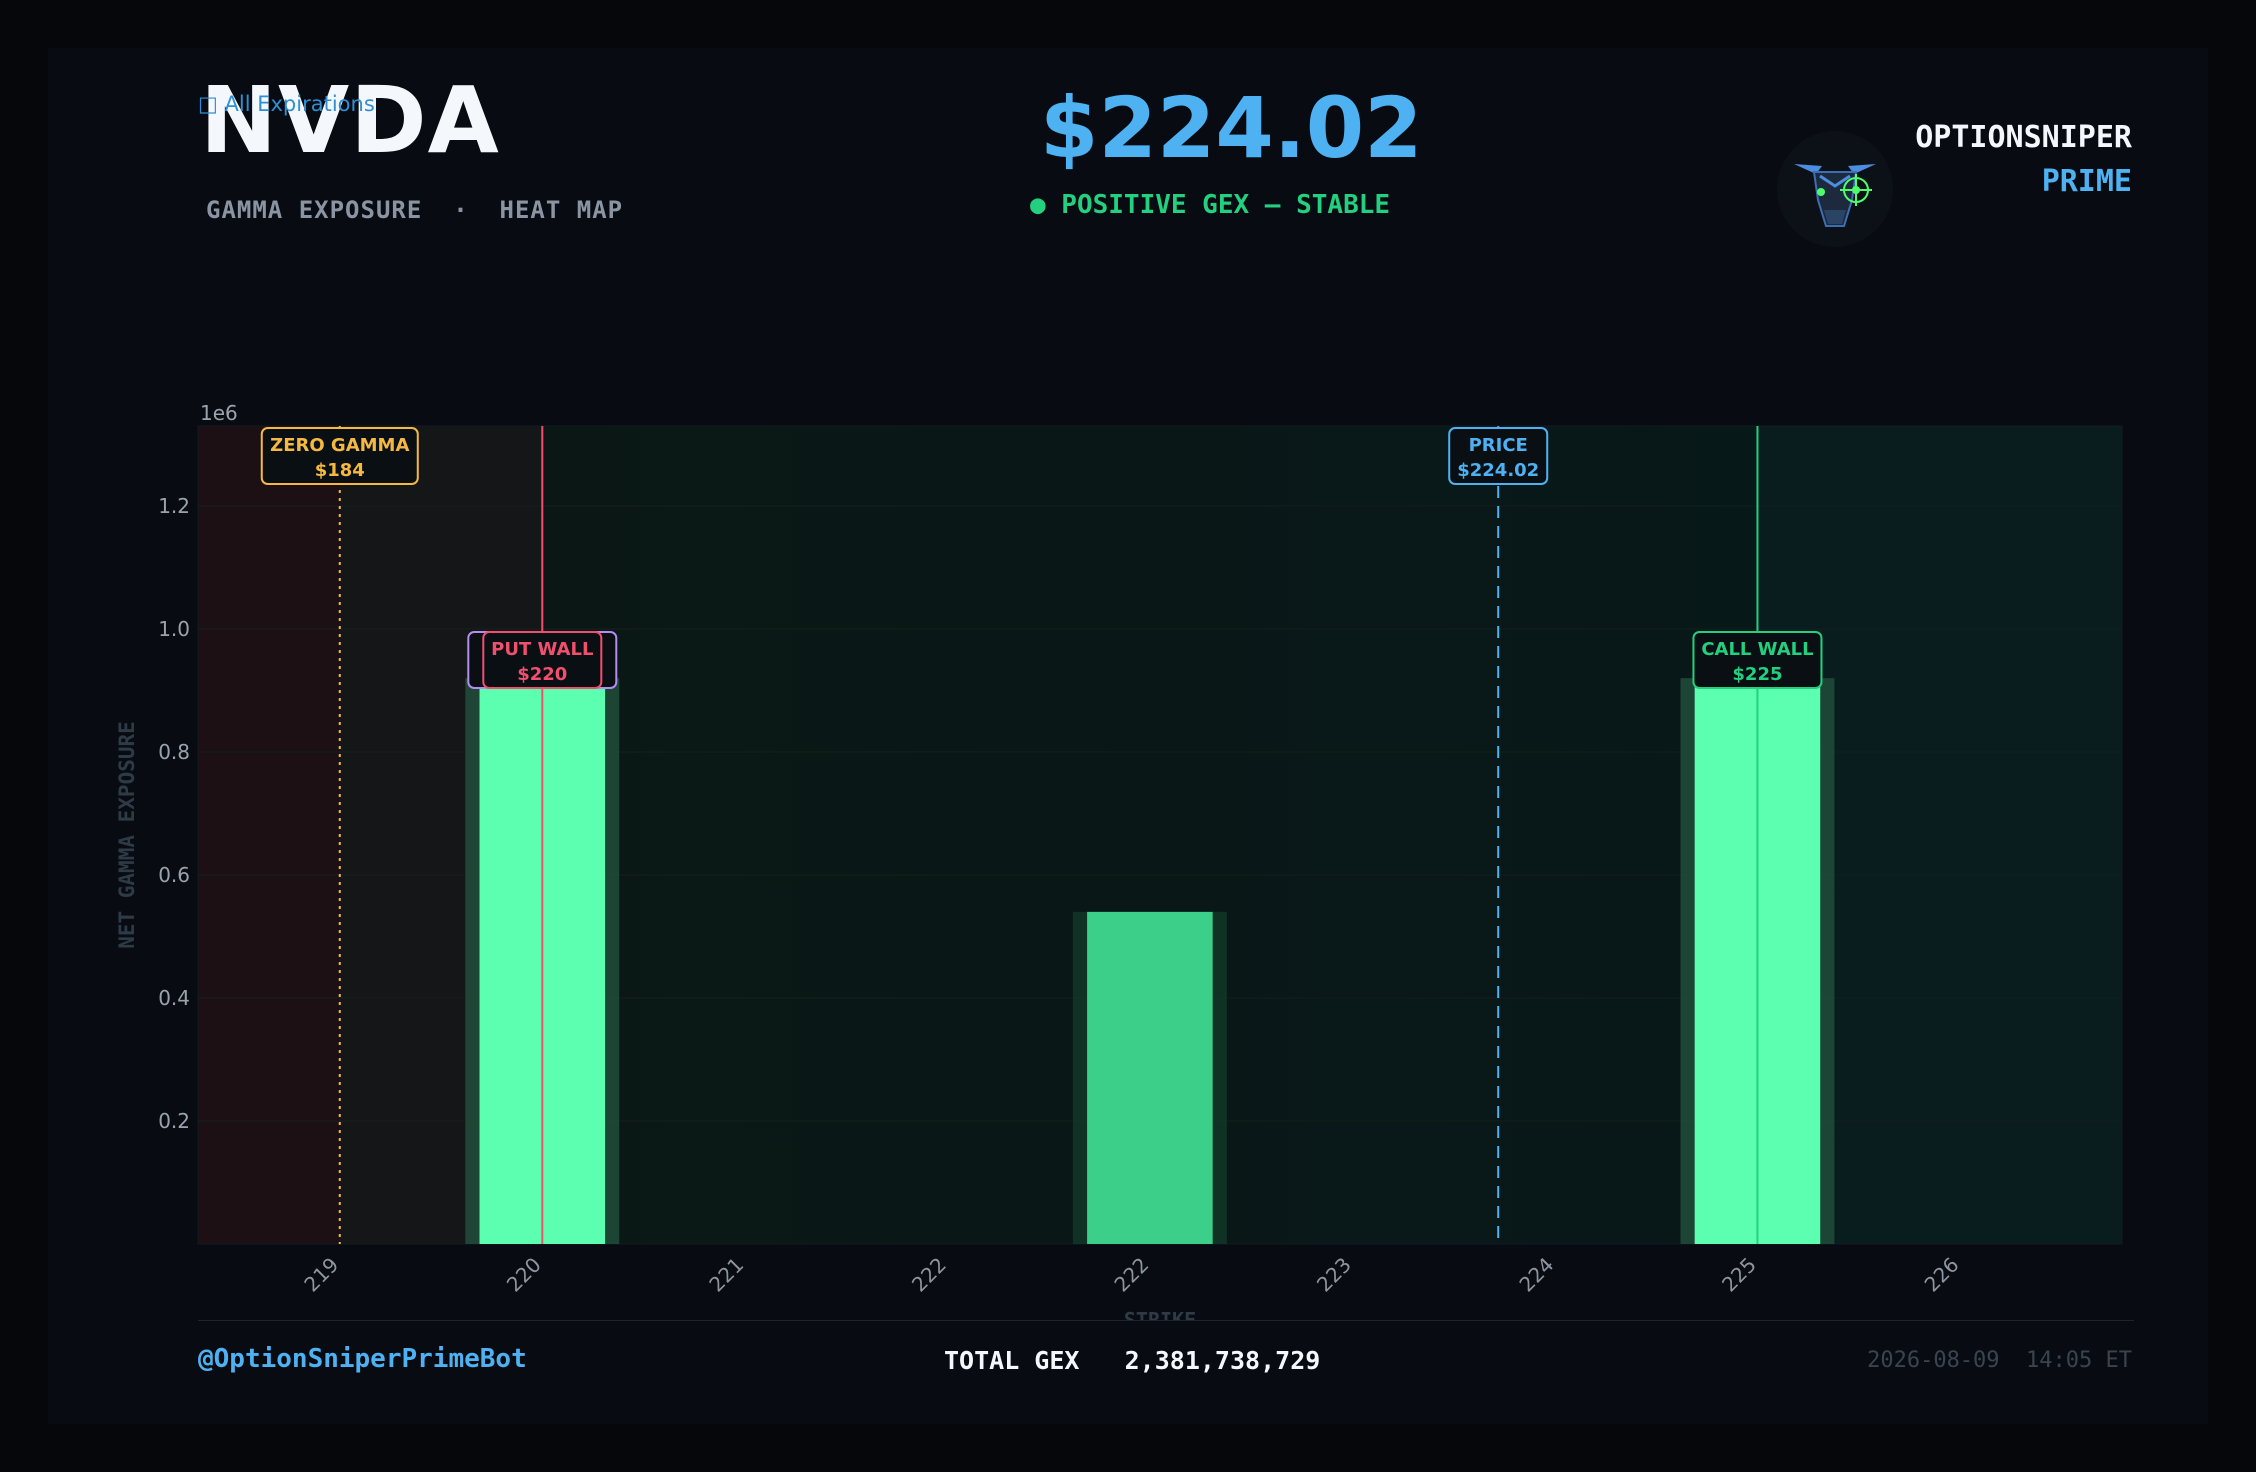 The width and height of the screenshot is (2256, 1472). I want to click on zero-gamma-label-box, so click(339, 456).